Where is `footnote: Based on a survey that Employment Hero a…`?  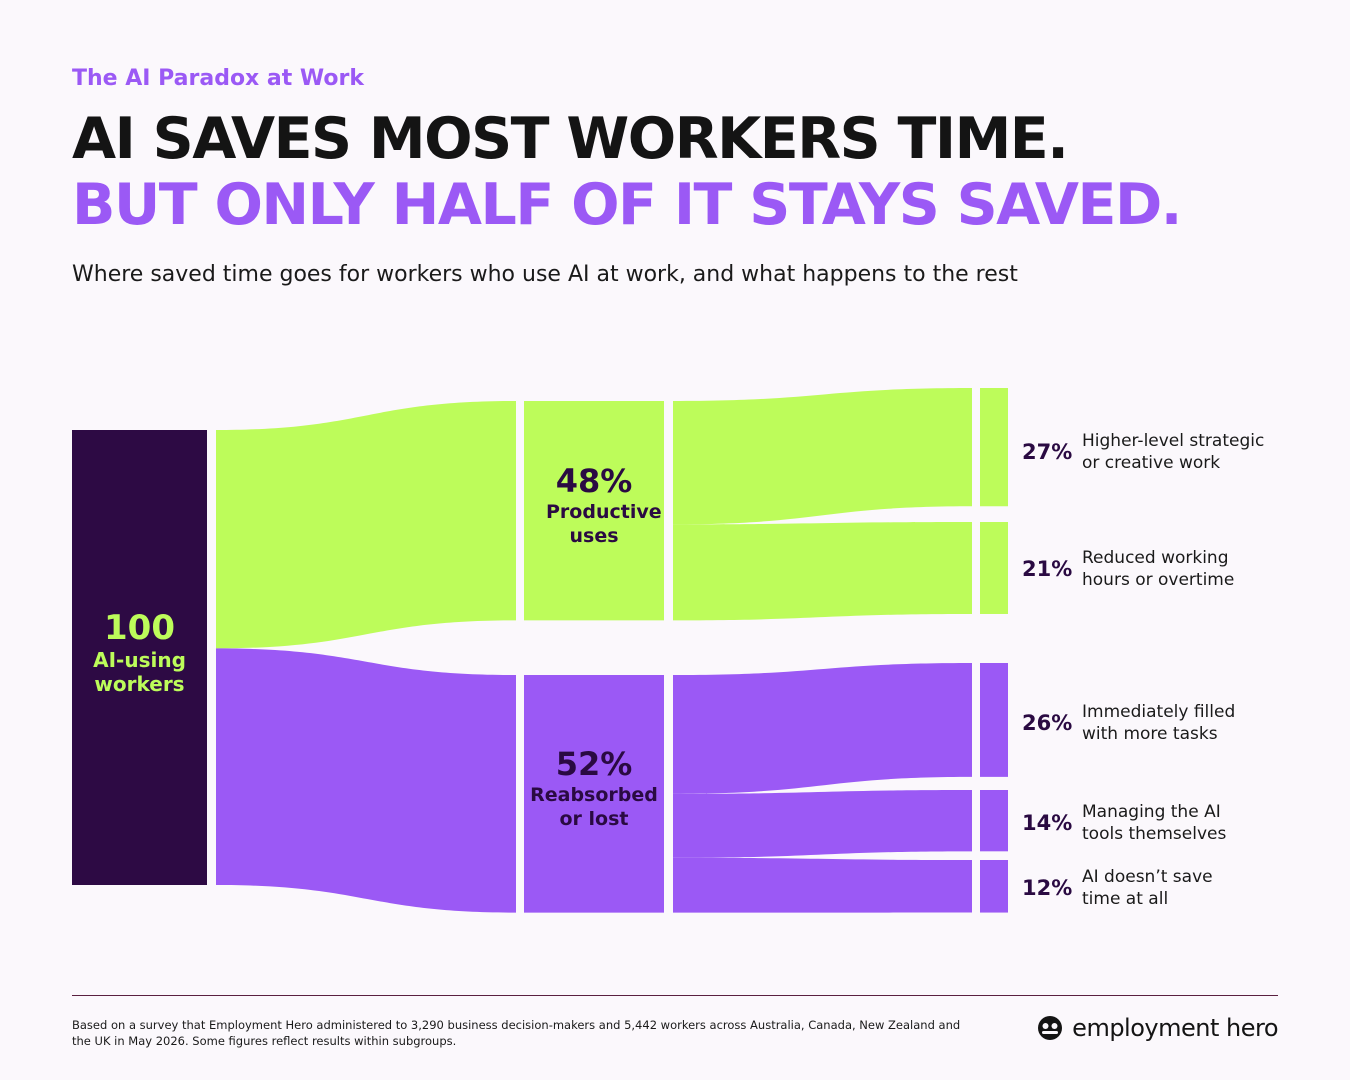 footnote: Based on a survey that Employment Hero a… is located at coordinates (516, 1033).